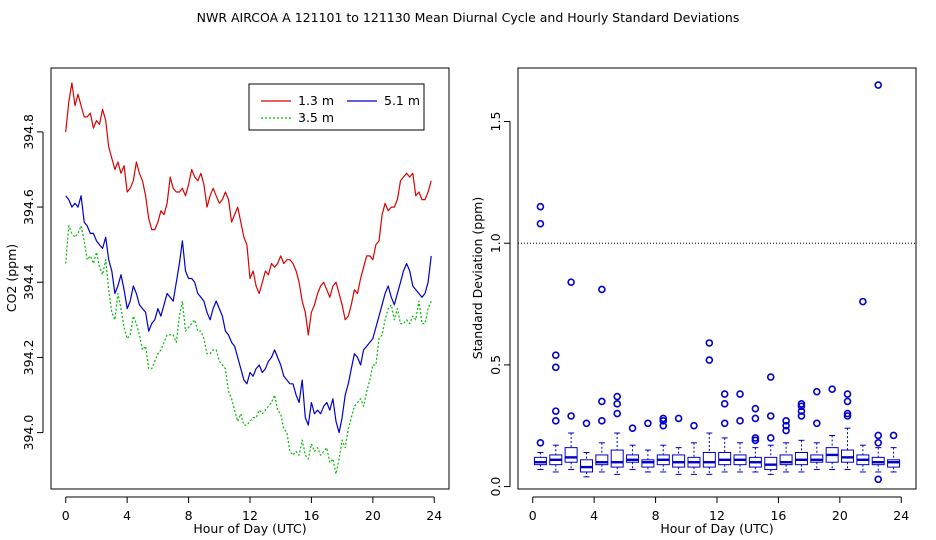  Describe the element at coordinates (778, 515) in the screenshot. I see `right-x-tick-label: 16` at that location.